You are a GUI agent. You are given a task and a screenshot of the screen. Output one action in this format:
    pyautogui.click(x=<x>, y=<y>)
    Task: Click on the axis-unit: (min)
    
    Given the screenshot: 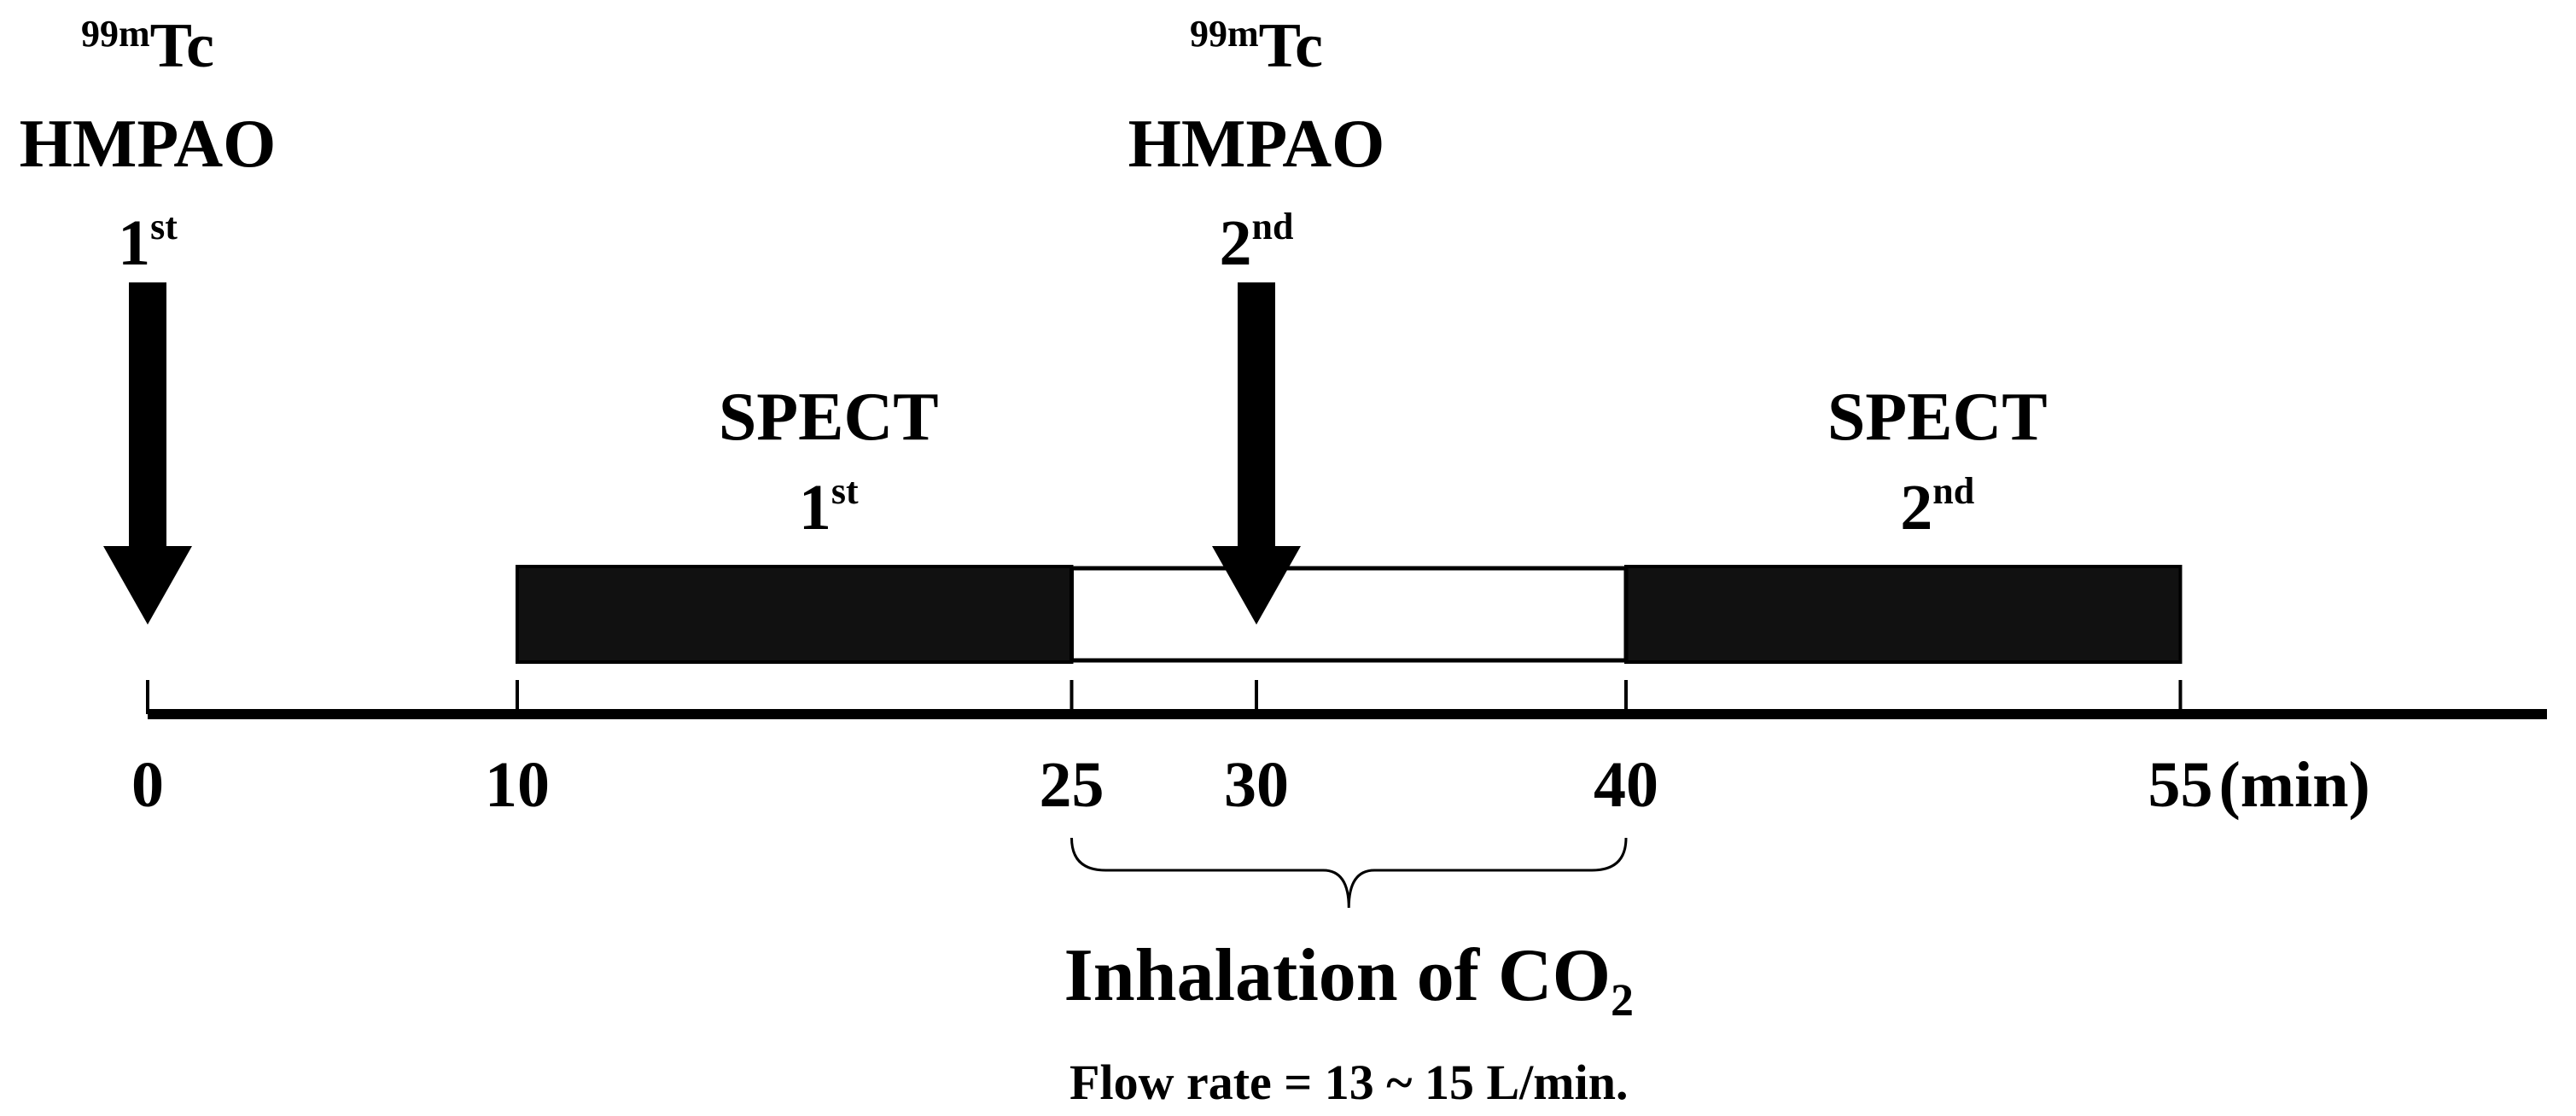 What is the action you would take?
    pyautogui.click(x=2294, y=785)
    